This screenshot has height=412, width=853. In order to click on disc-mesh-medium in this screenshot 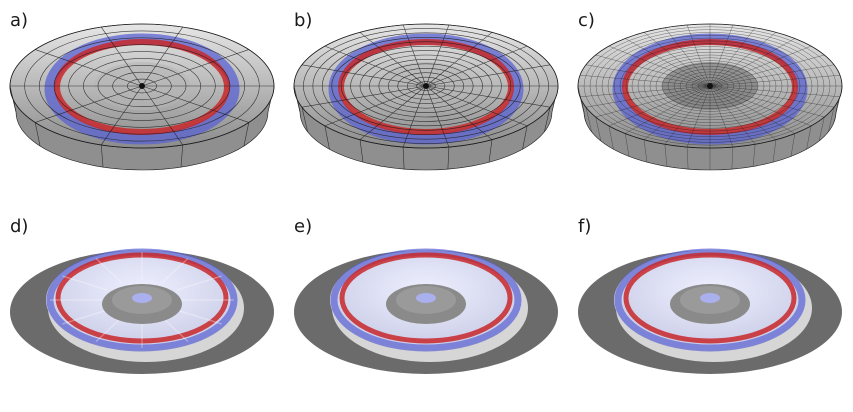, I will do `click(426, 97)`.